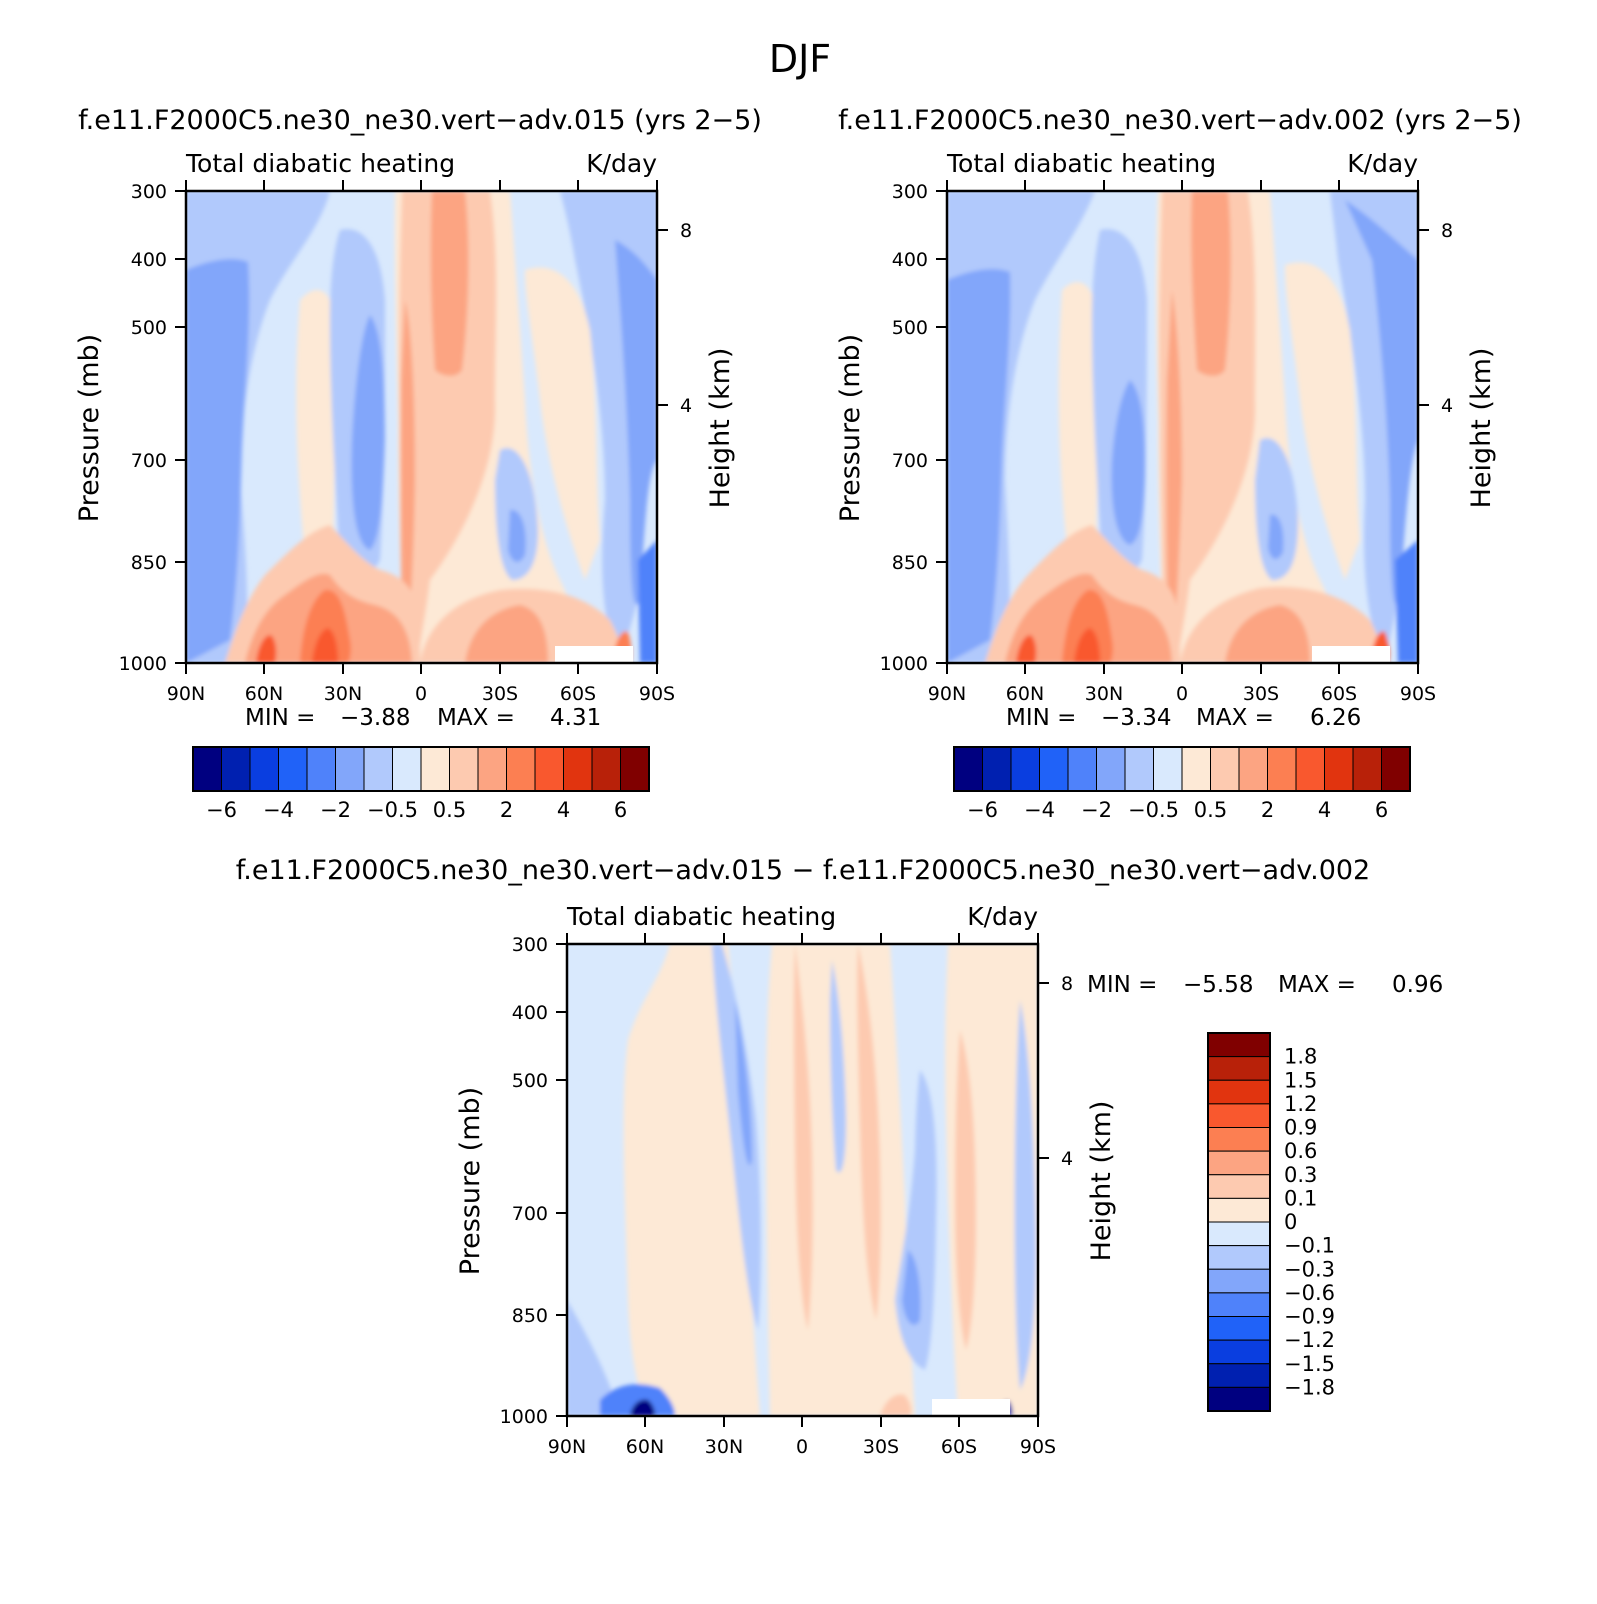  What do you see at coordinates (1324, 810) in the screenshot?
I see `panel-2-colorbar-label: 4` at bounding box center [1324, 810].